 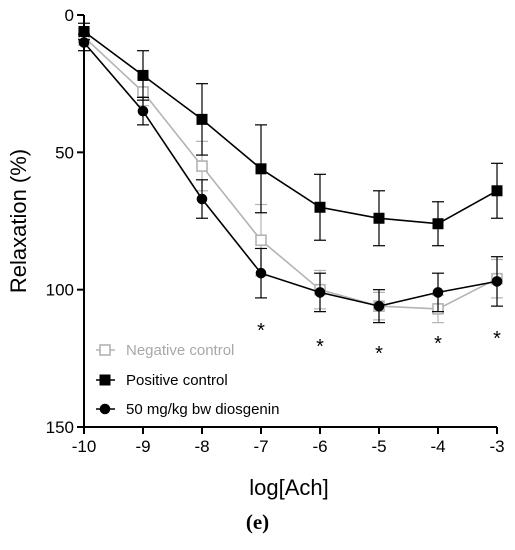 I want to click on legend-item: Negative control, so click(x=165, y=350).